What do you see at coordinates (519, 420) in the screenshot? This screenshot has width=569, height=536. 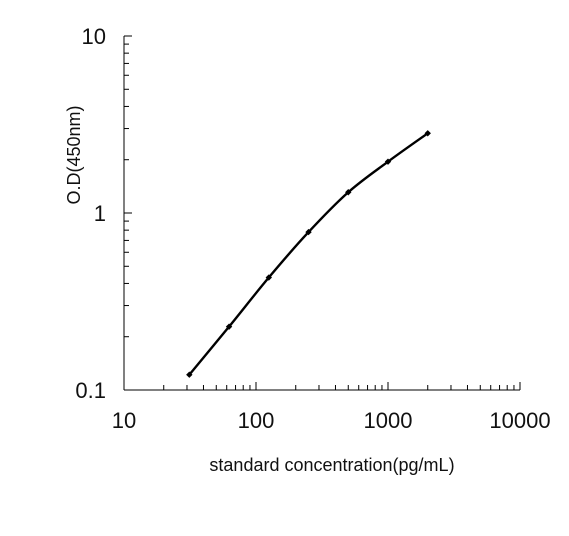 I see `x-tick-label: 10000` at bounding box center [519, 420].